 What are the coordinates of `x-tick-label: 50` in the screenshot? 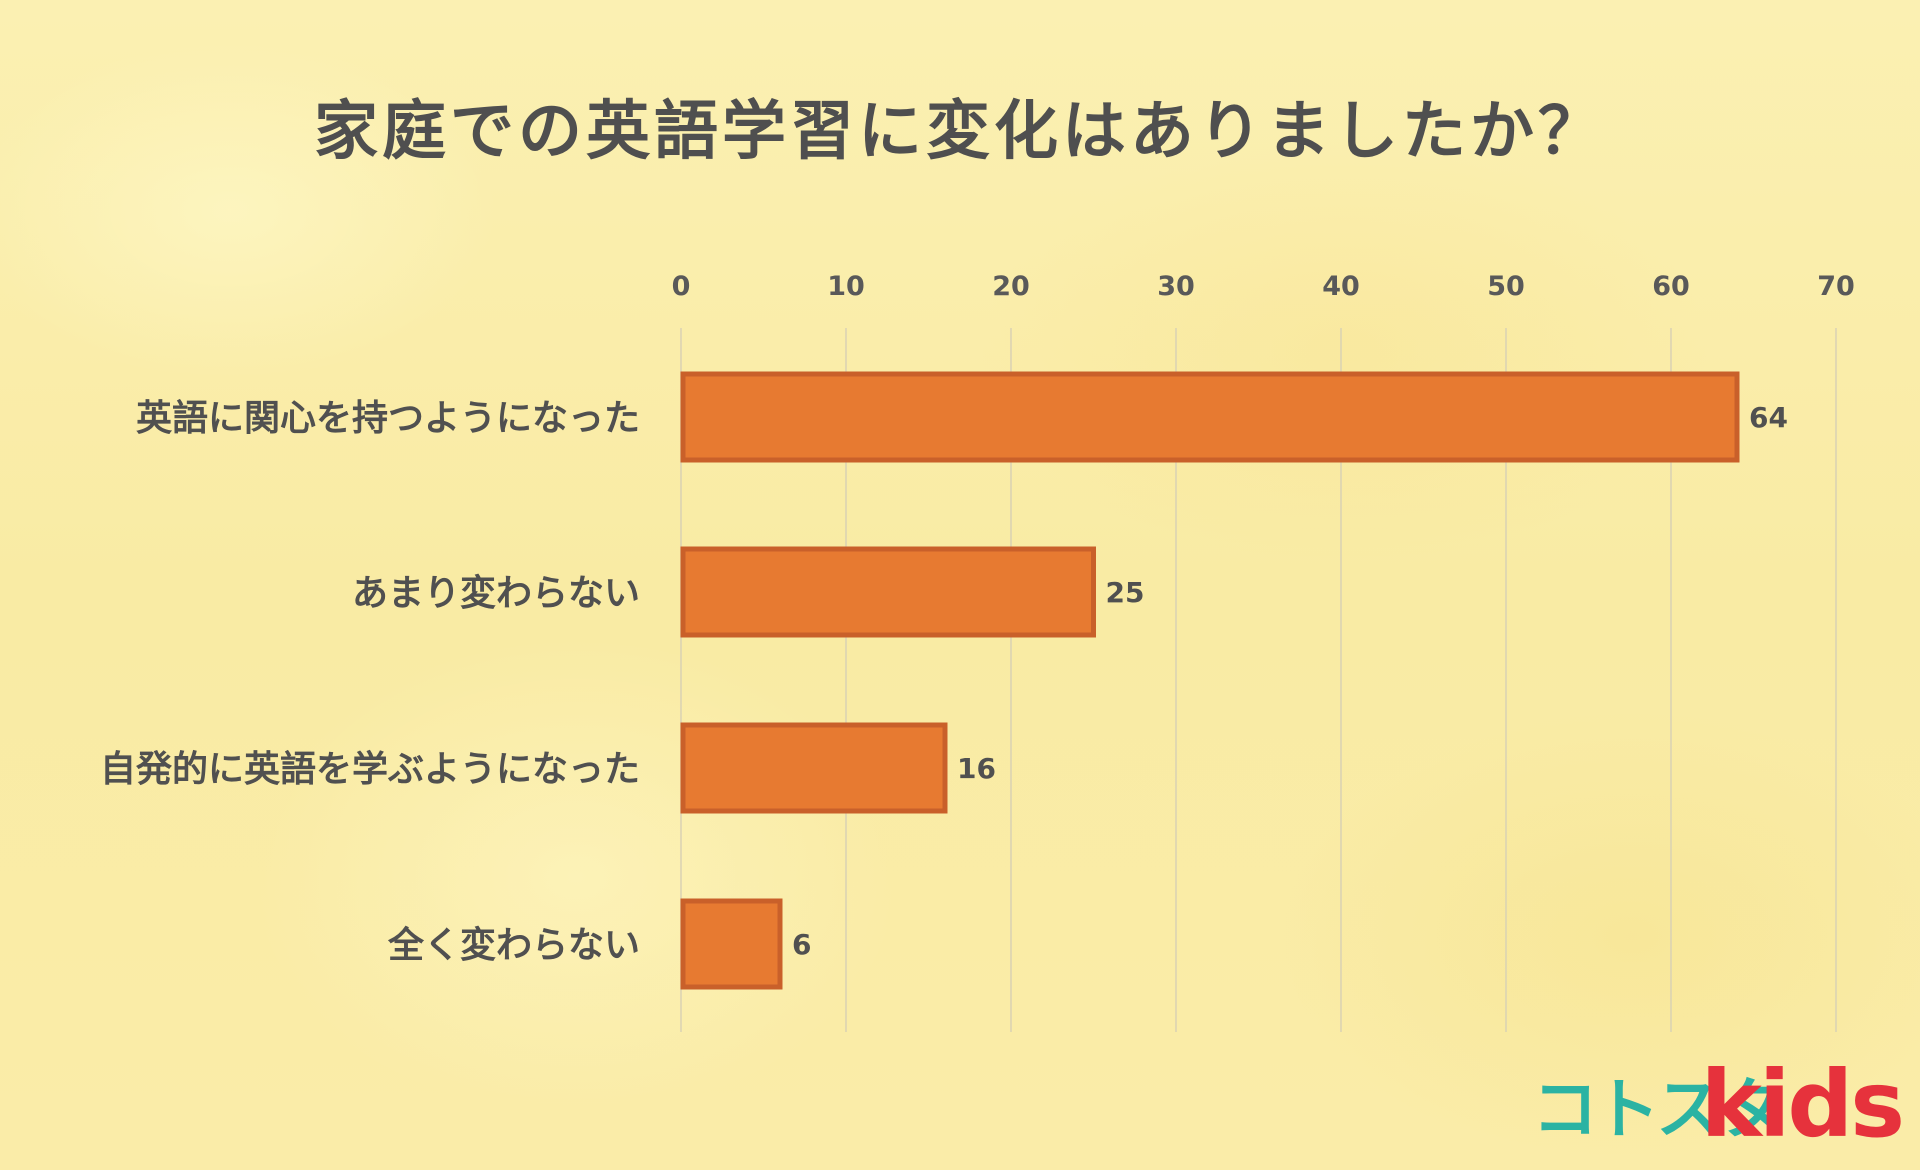 It's located at (1506, 286).